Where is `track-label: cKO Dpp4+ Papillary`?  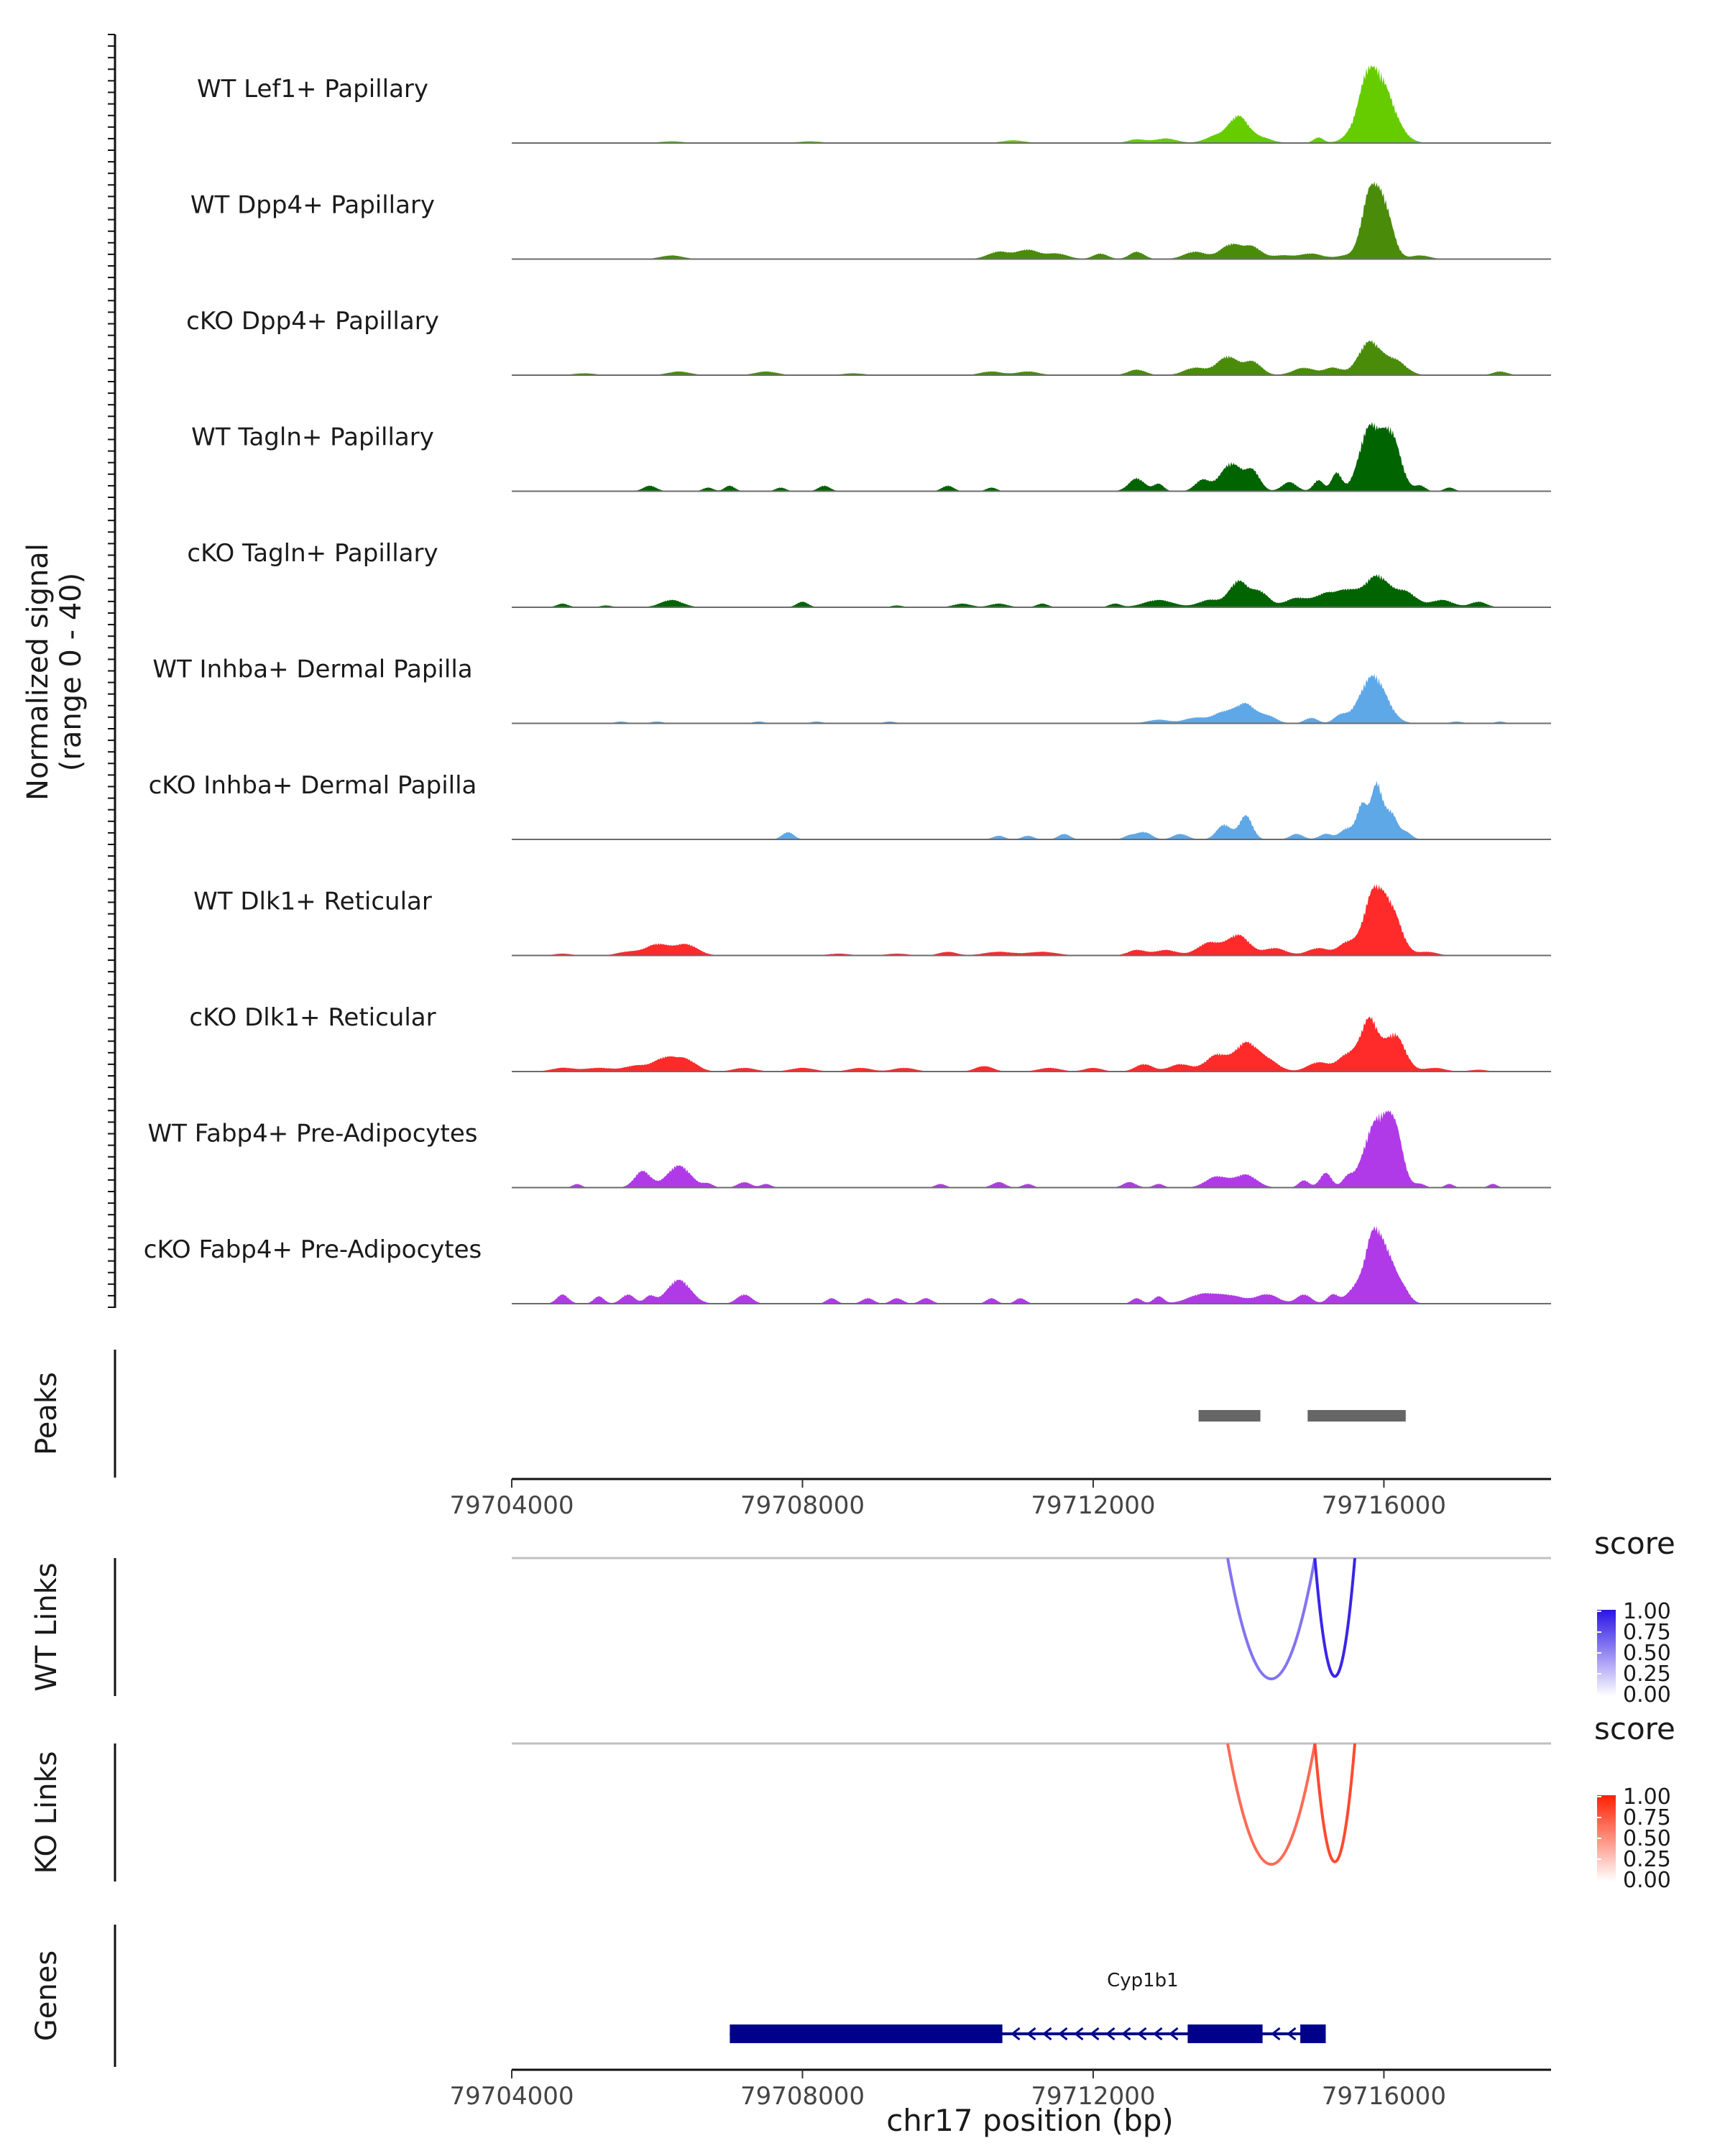 track-label: cKO Dpp4+ Papillary is located at coordinates (312, 321).